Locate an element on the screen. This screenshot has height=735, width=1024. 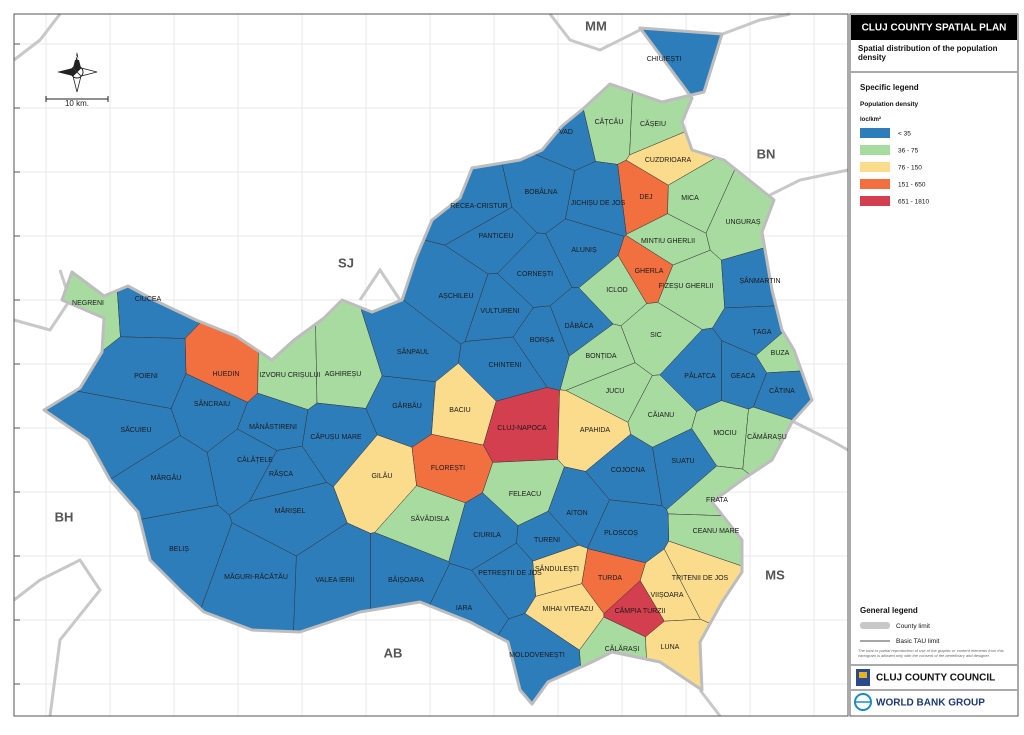
region-label: TURDA is located at coordinates (610, 578).